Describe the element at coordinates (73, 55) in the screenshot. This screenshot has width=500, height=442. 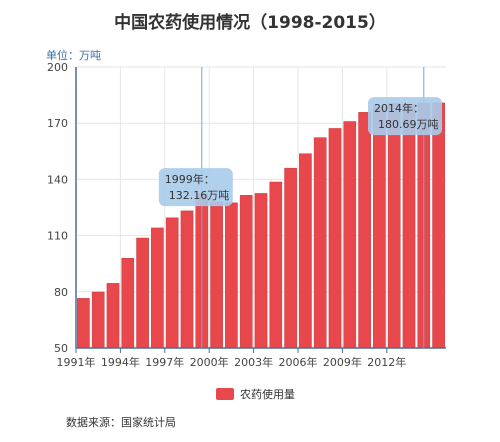
I see `unit-label: 单位：万吨` at that location.